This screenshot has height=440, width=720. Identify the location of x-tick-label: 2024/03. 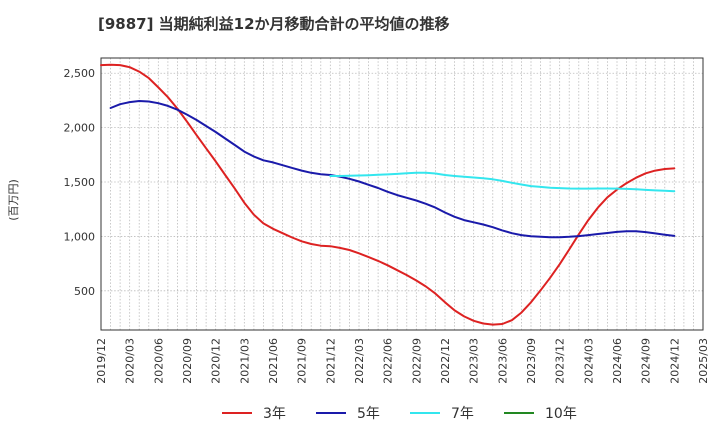
(588, 361).